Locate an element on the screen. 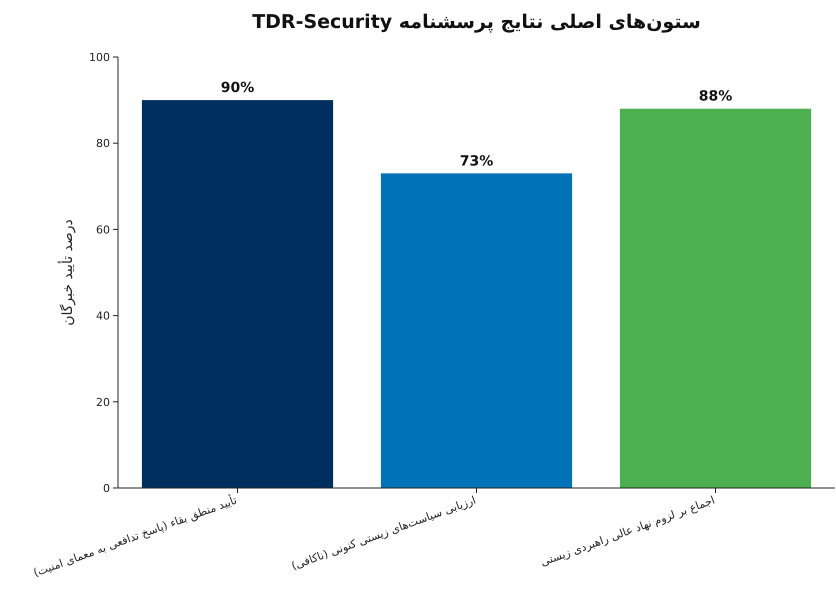  data-label: 73% is located at coordinates (477, 161).